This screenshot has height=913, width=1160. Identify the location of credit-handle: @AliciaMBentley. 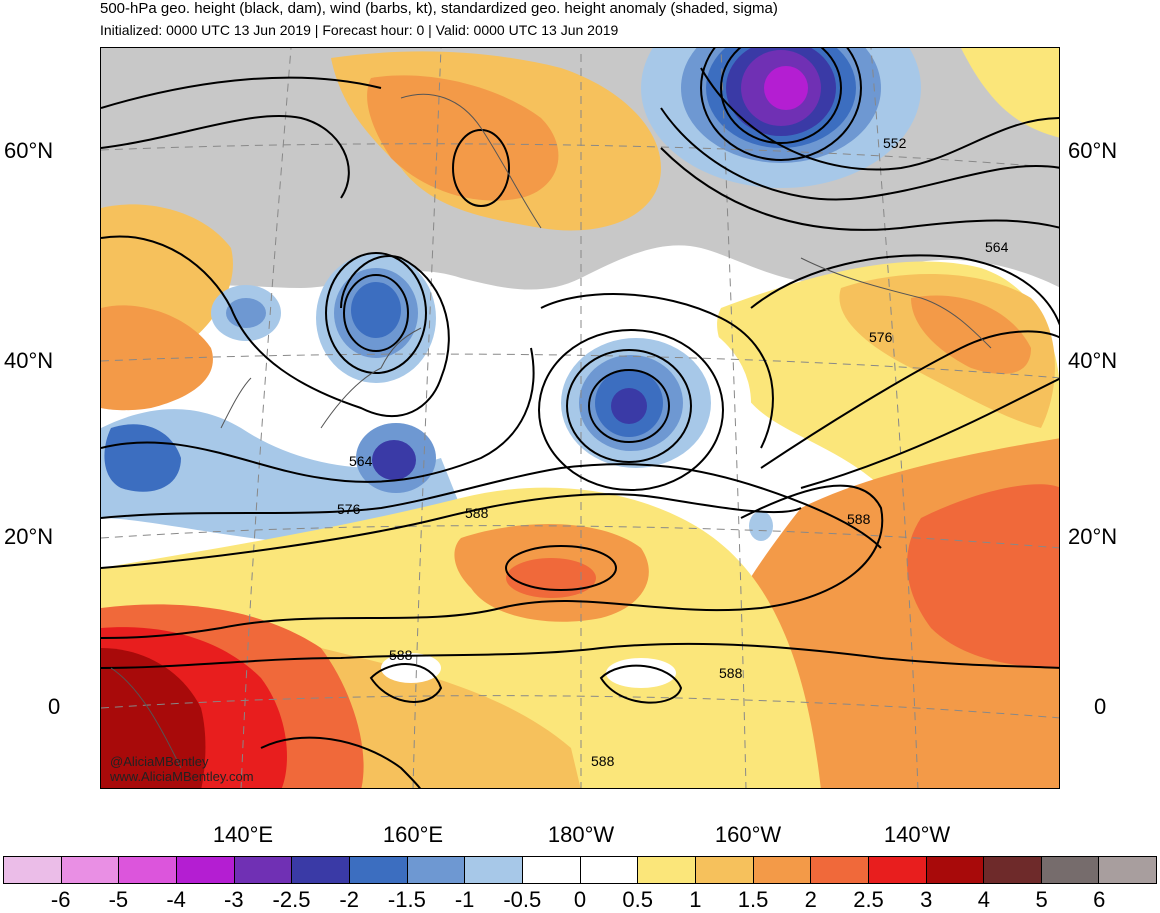
(159, 761).